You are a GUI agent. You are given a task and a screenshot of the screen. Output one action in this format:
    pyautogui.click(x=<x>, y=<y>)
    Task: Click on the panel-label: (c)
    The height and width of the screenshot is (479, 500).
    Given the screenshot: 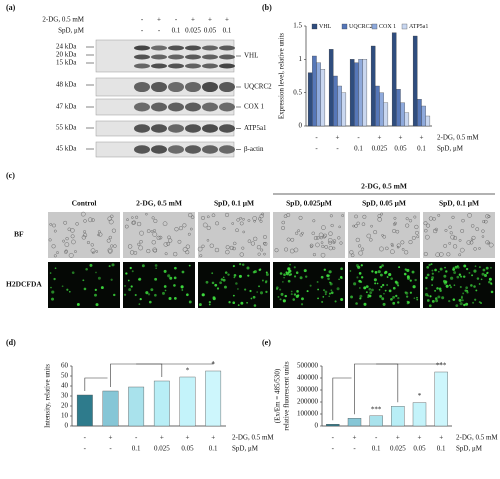 What is the action you would take?
    pyautogui.click(x=10, y=175)
    